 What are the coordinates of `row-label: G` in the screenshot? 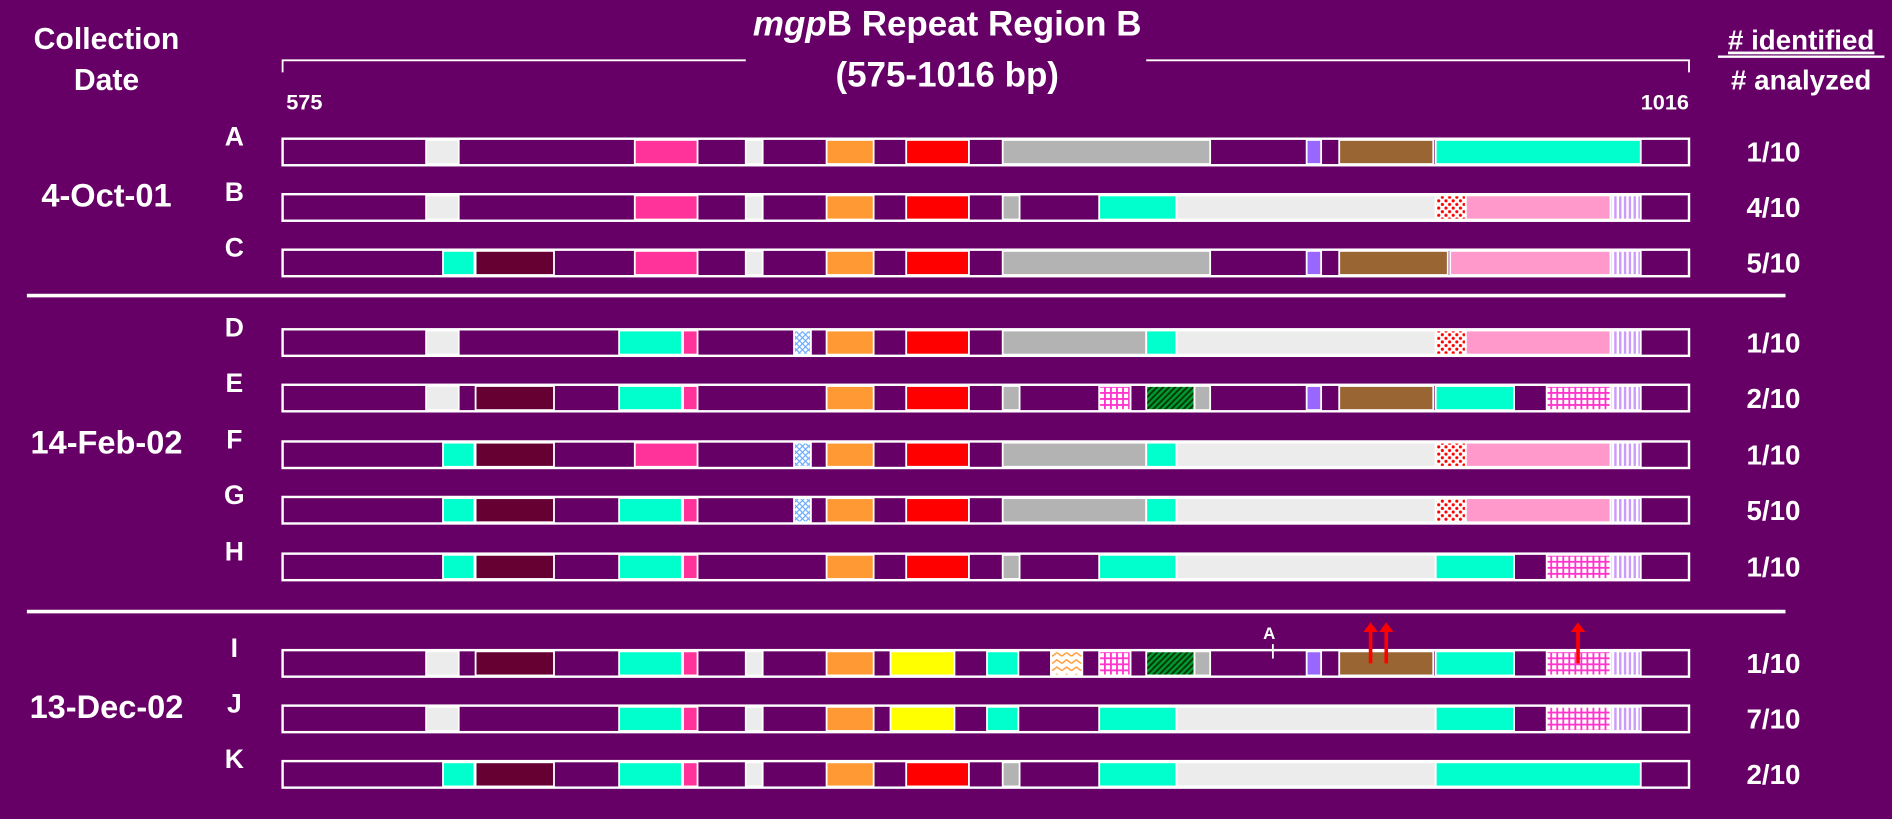 It's located at (234, 495).